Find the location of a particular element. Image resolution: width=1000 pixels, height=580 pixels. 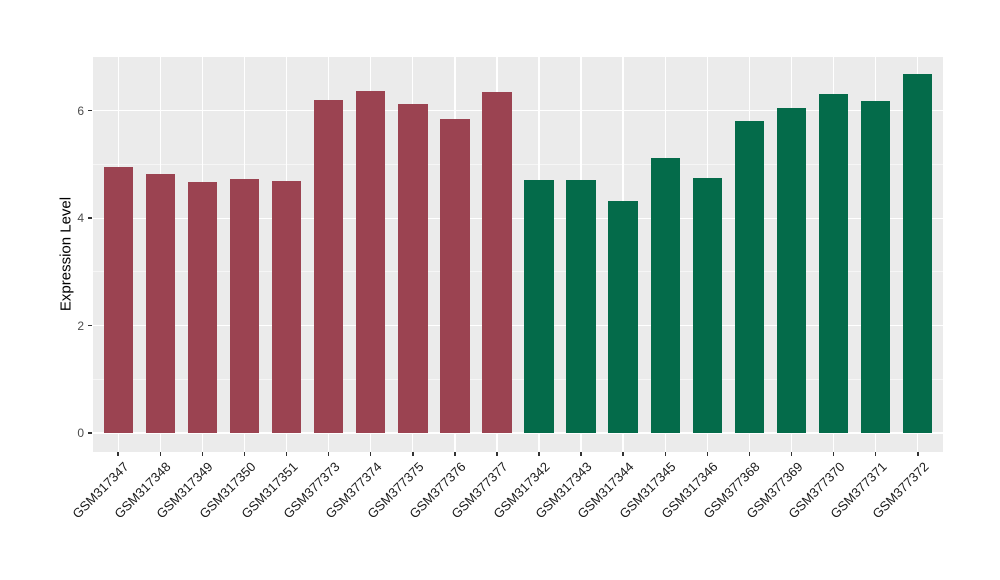

y-tick-label: 2 is located at coordinates (80, 325).